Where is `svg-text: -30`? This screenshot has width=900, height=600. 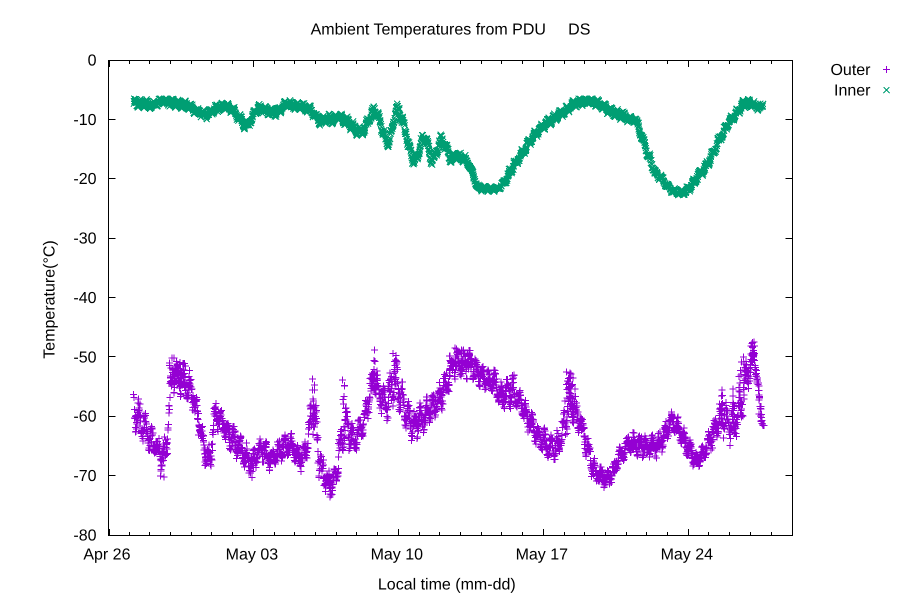 svg-text: -30 is located at coordinates (84, 239).